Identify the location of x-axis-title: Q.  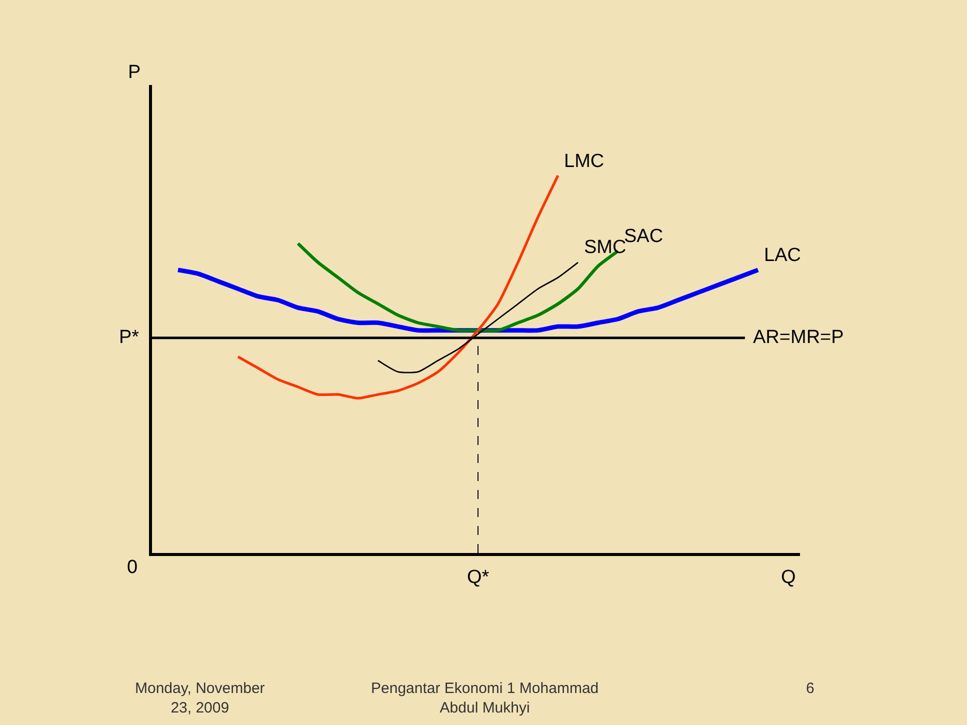
(788, 577).